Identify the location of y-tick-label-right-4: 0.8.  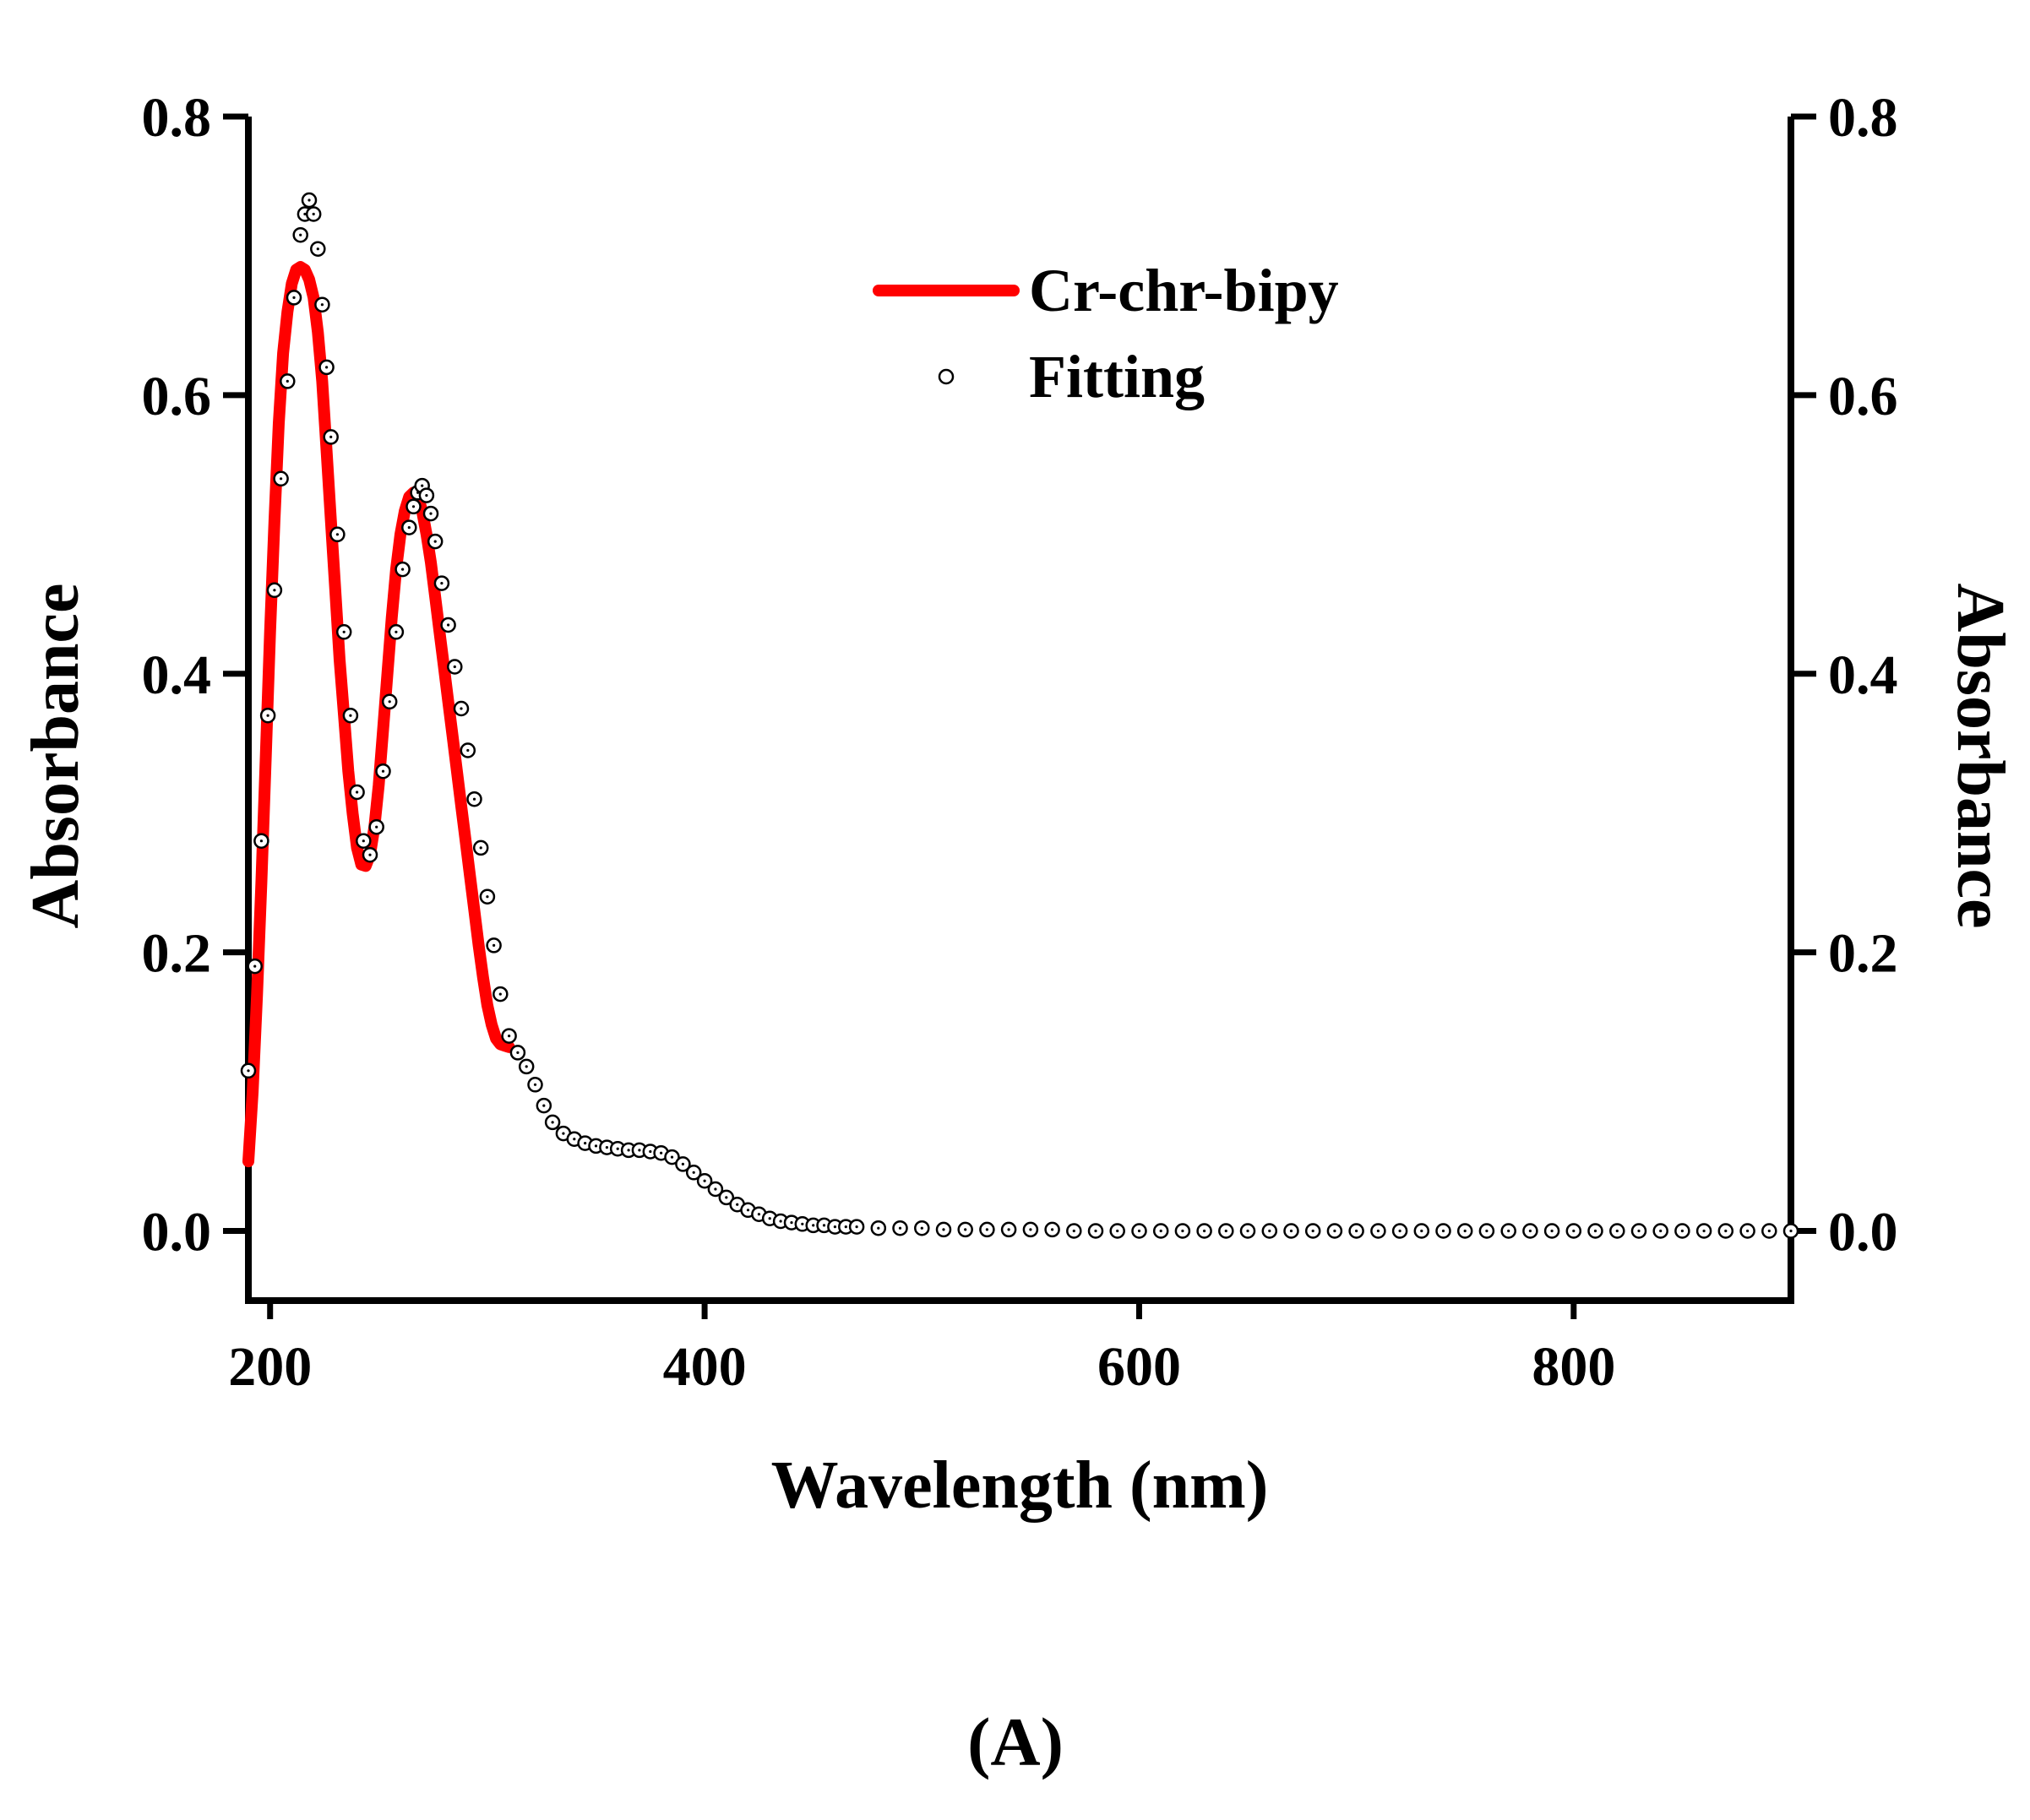
(1863, 118).